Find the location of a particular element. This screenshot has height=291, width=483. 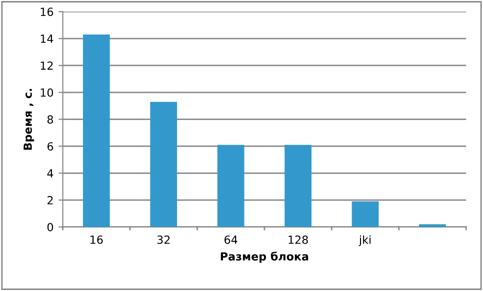

y-tick-label: 2 is located at coordinates (50, 200).